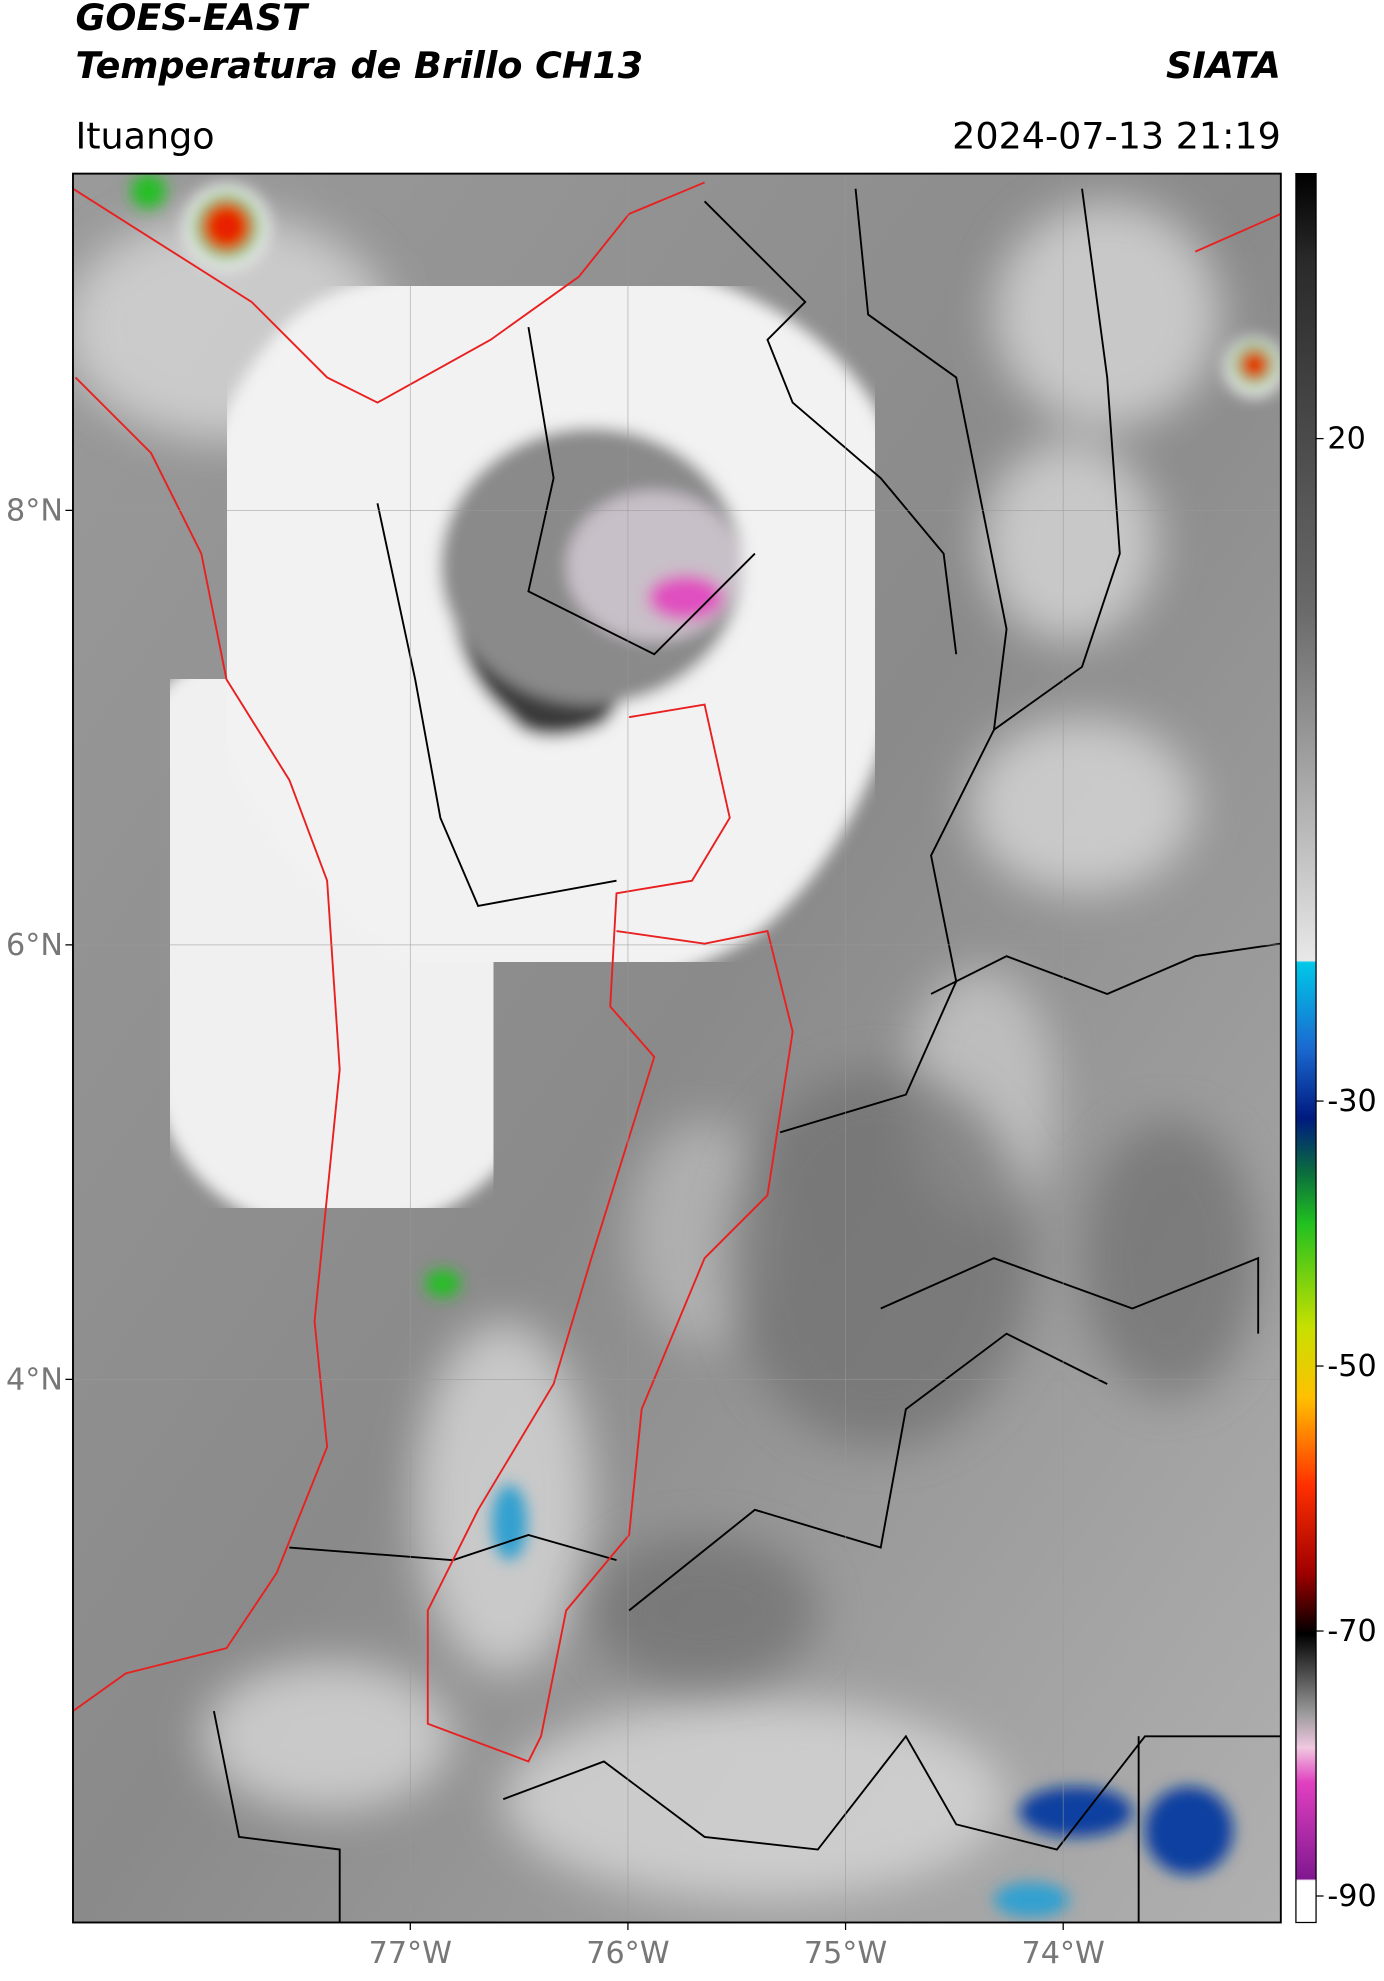 The height and width of the screenshot is (1981, 1384). What do you see at coordinates (1063, 1953) in the screenshot?
I see `x-tick-label: 74°W` at bounding box center [1063, 1953].